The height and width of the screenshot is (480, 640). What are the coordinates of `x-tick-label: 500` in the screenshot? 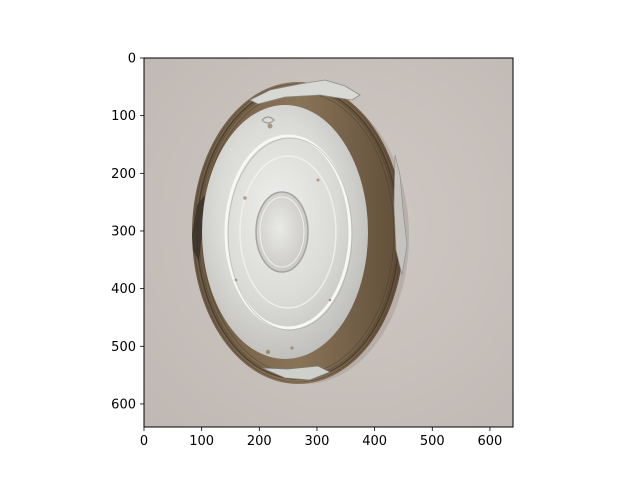 It's located at (432, 441).